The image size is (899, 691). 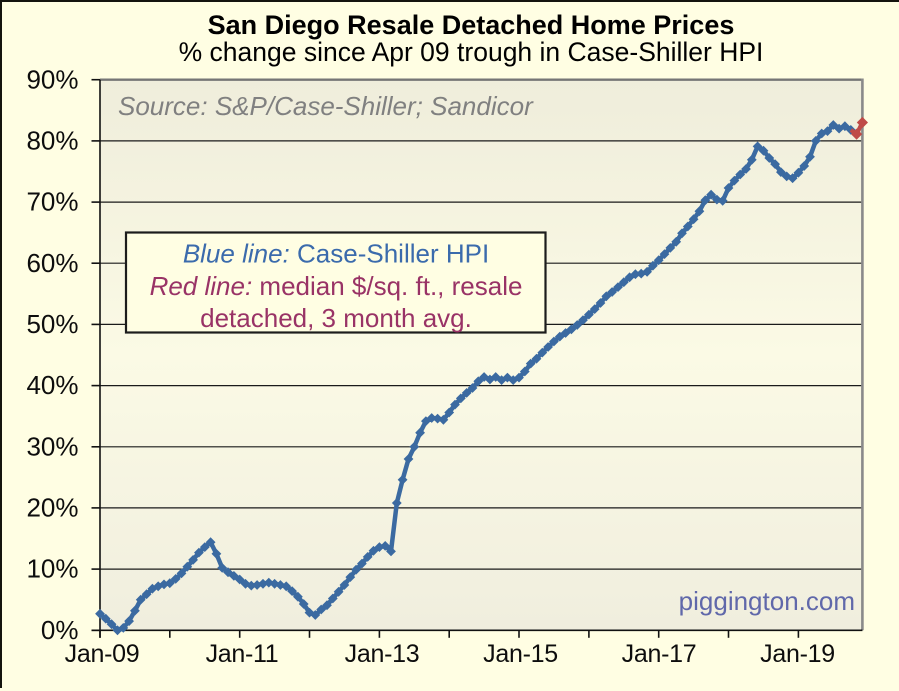 I want to click on svg-text: 50%, so click(x=52, y=324).